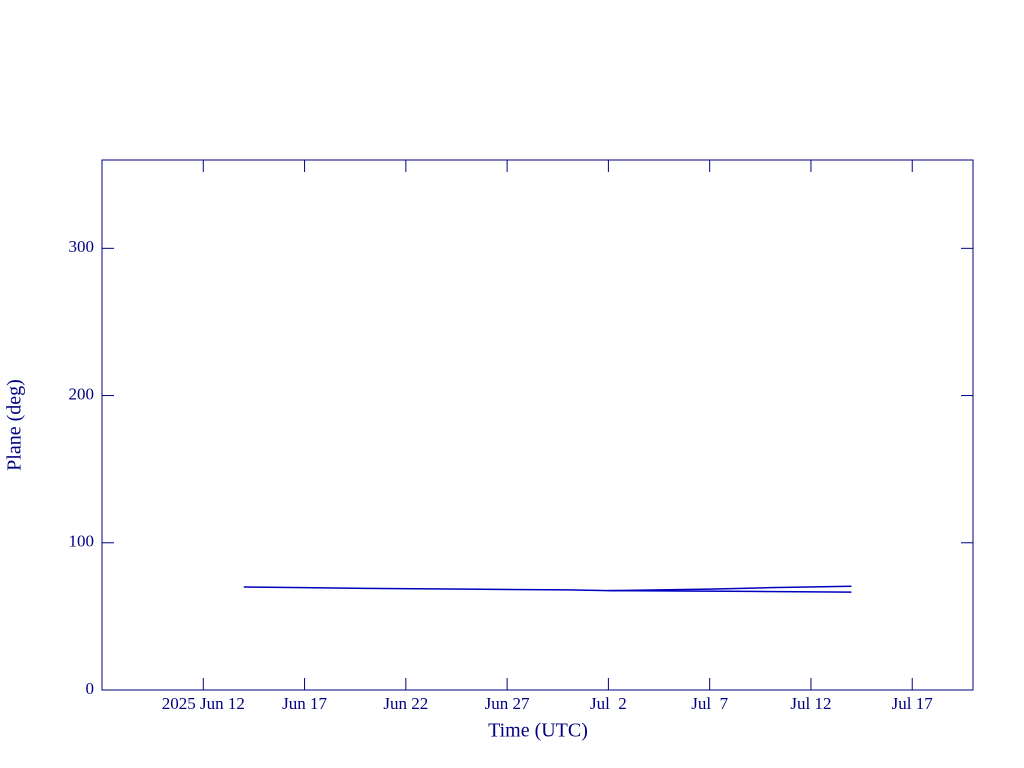 This screenshot has width=1024, height=768. I want to click on x-tick-label: Jul 2, so click(608, 703).